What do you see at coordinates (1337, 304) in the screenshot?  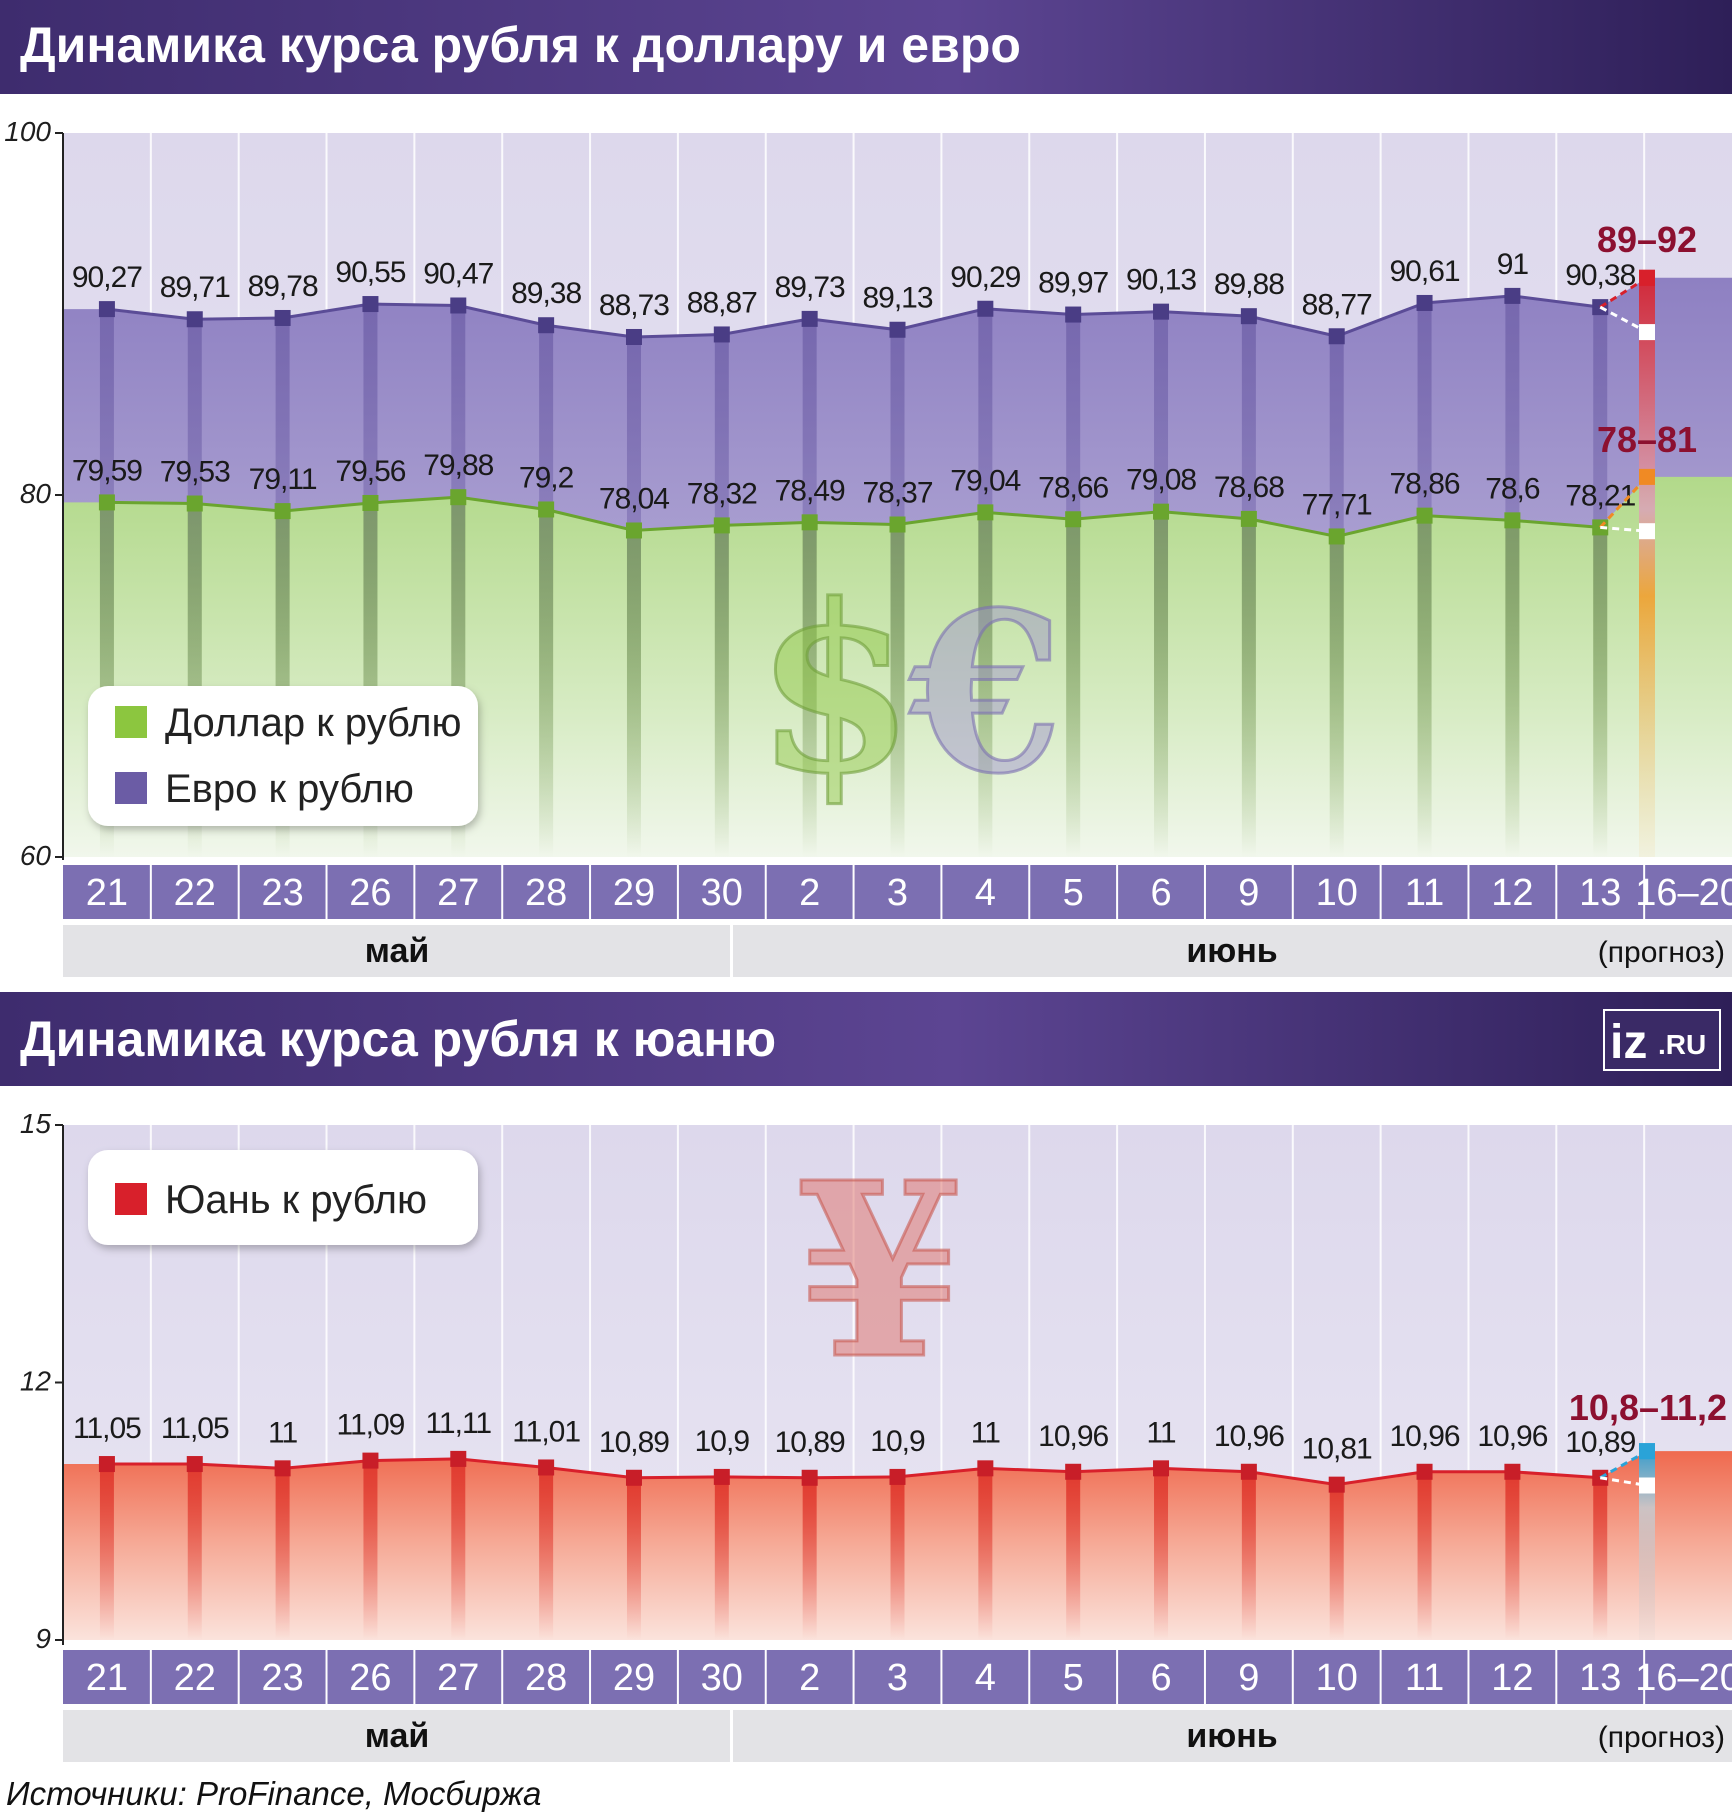 I see `eur-value-label: 88,77` at bounding box center [1337, 304].